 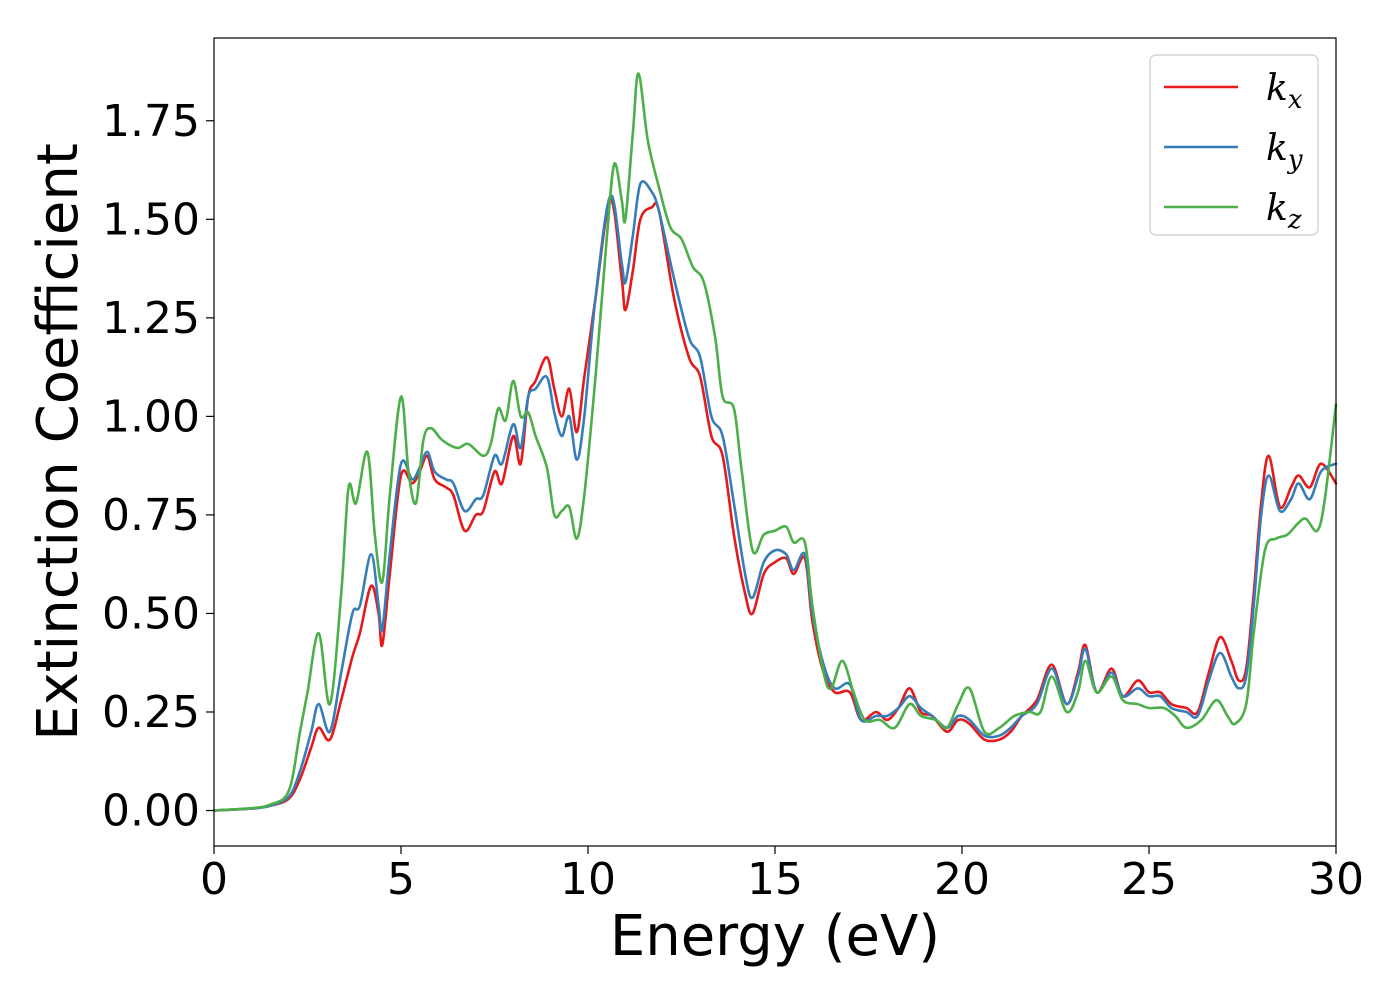 What do you see at coordinates (151, 515) in the screenshot?
I see `y-tick-label: 0.75` at bounding box center [151, 515].